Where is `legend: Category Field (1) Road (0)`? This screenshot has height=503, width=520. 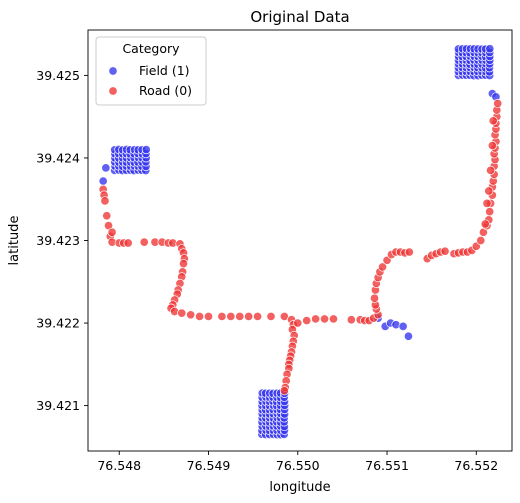 legend: Category Field (1) Road (0) is located at coordinates (151, 71).